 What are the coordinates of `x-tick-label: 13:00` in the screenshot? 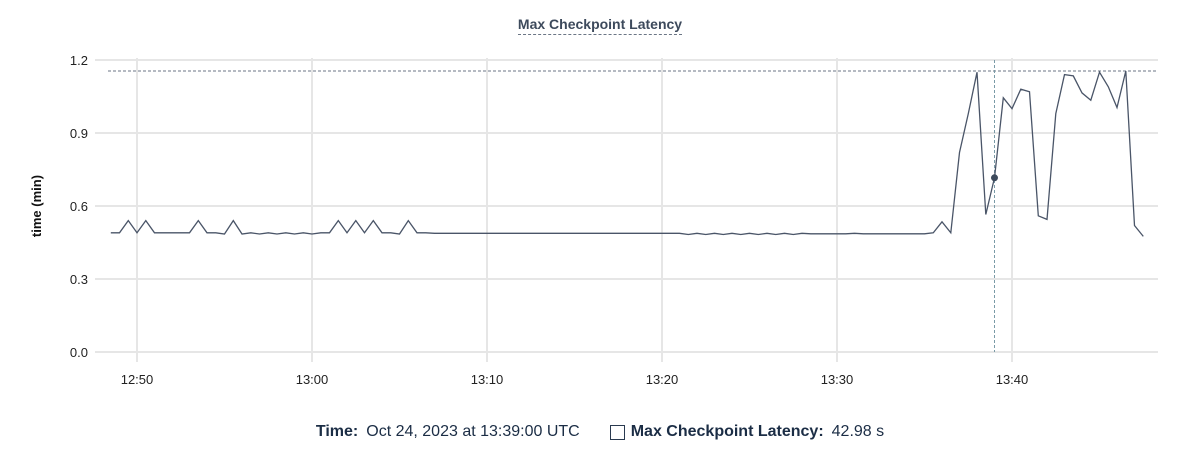 It's located at (312, 379).